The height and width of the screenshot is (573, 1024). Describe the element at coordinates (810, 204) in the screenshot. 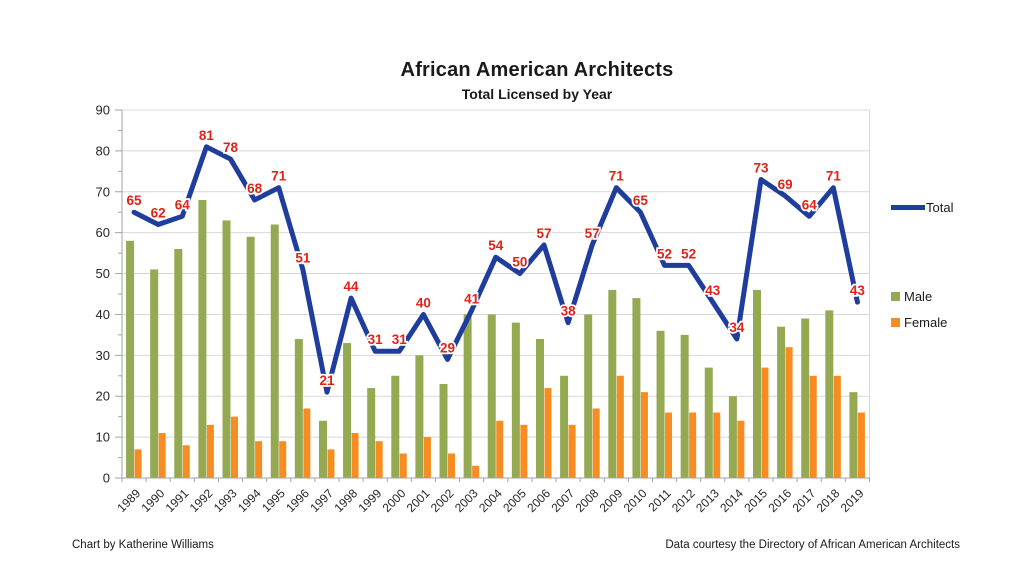

I see `total-data-label: 64` at that location.